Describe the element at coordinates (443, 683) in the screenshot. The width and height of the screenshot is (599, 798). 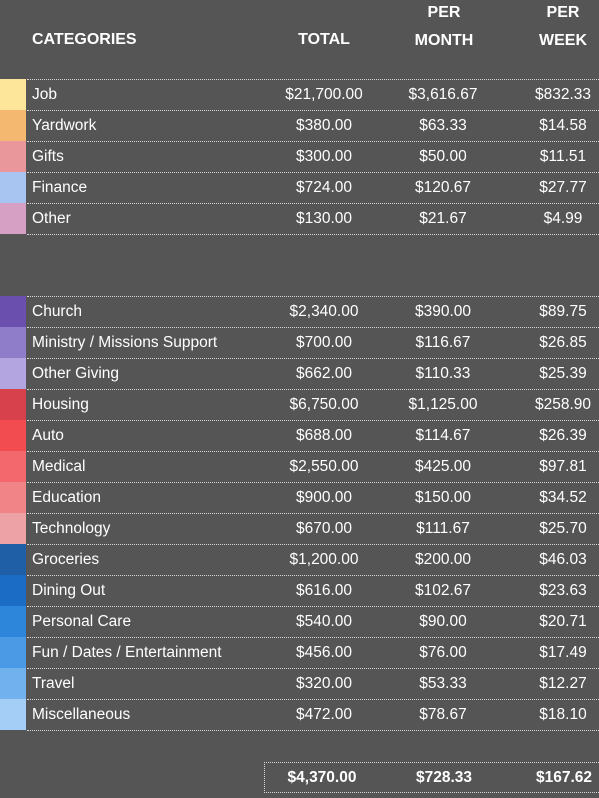
I see `per-month-cell: $53.33` at that location.